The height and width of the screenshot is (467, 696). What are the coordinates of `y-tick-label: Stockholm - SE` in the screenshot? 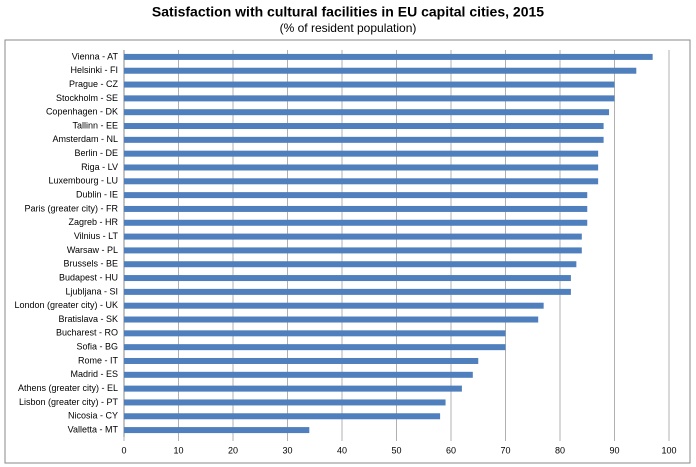 It's located at (87, 98).